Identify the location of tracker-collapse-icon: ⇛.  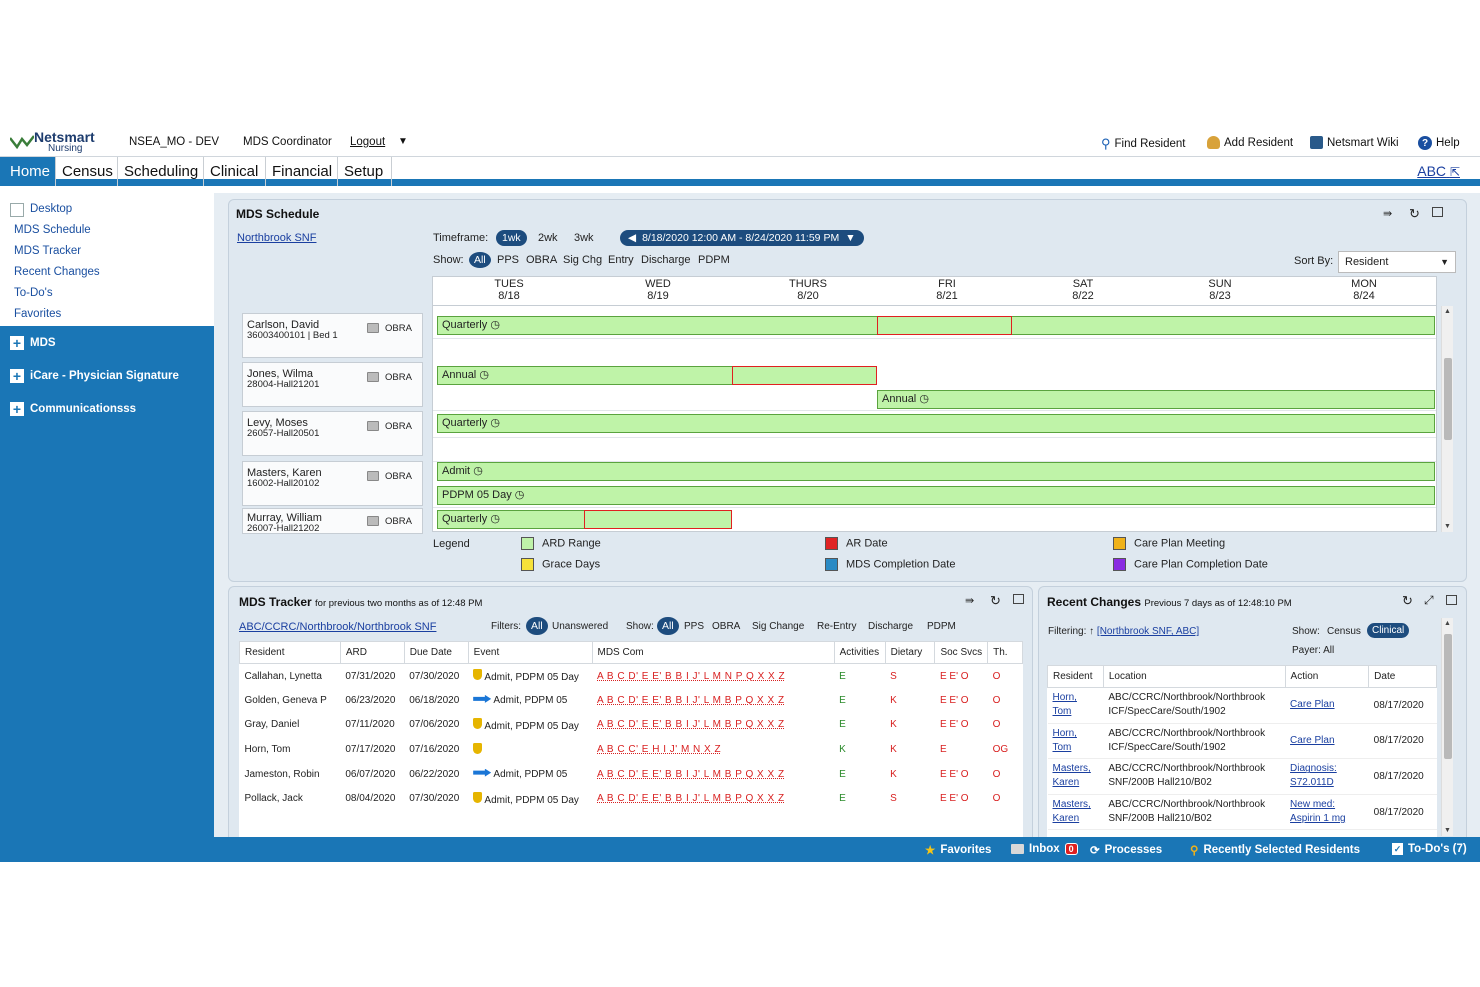
(970, 601).